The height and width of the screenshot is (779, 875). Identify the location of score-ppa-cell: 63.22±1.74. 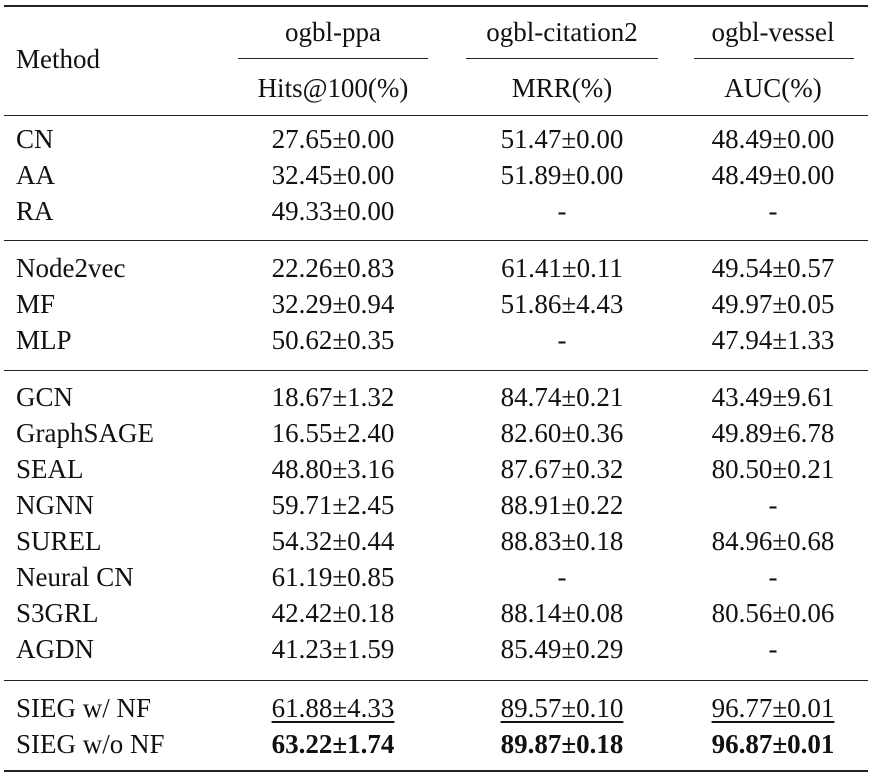
(333, 744).